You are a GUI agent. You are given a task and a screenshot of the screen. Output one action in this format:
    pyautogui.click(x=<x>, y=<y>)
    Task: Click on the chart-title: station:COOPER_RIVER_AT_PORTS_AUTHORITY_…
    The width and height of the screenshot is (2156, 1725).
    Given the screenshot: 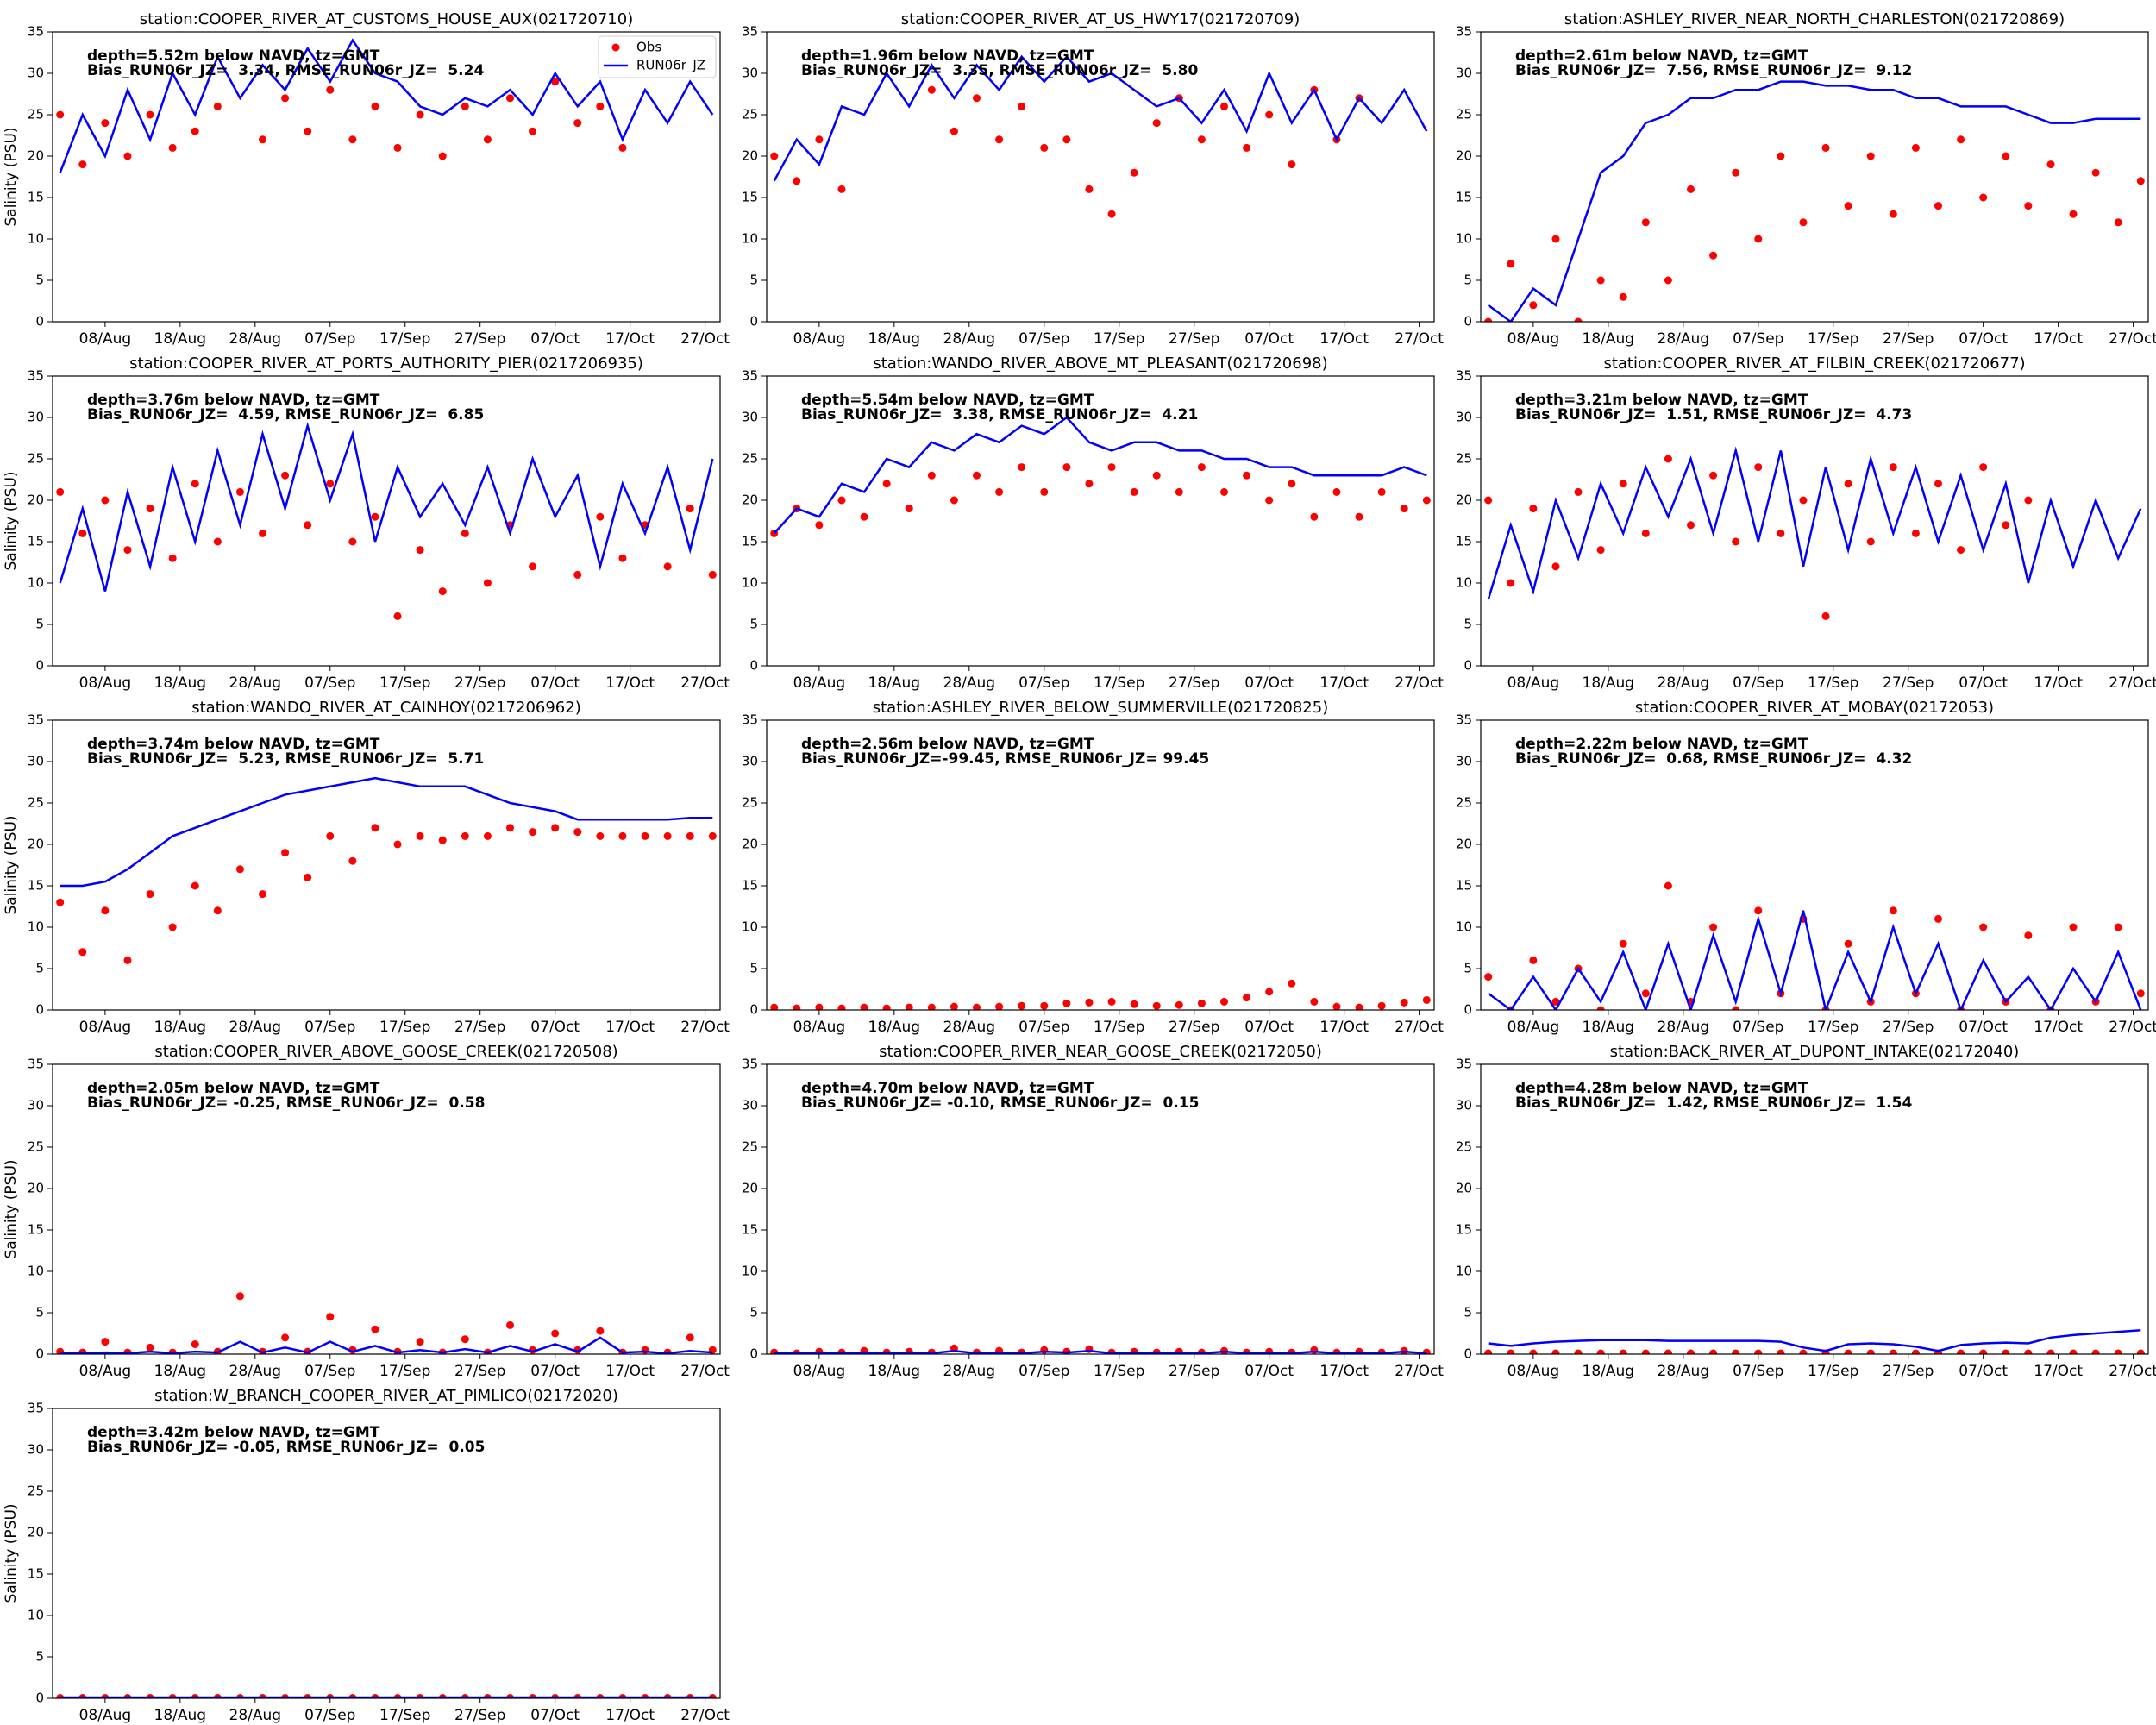 What is the action you would take?
    pyautogui.click(x=386, y=364)
    